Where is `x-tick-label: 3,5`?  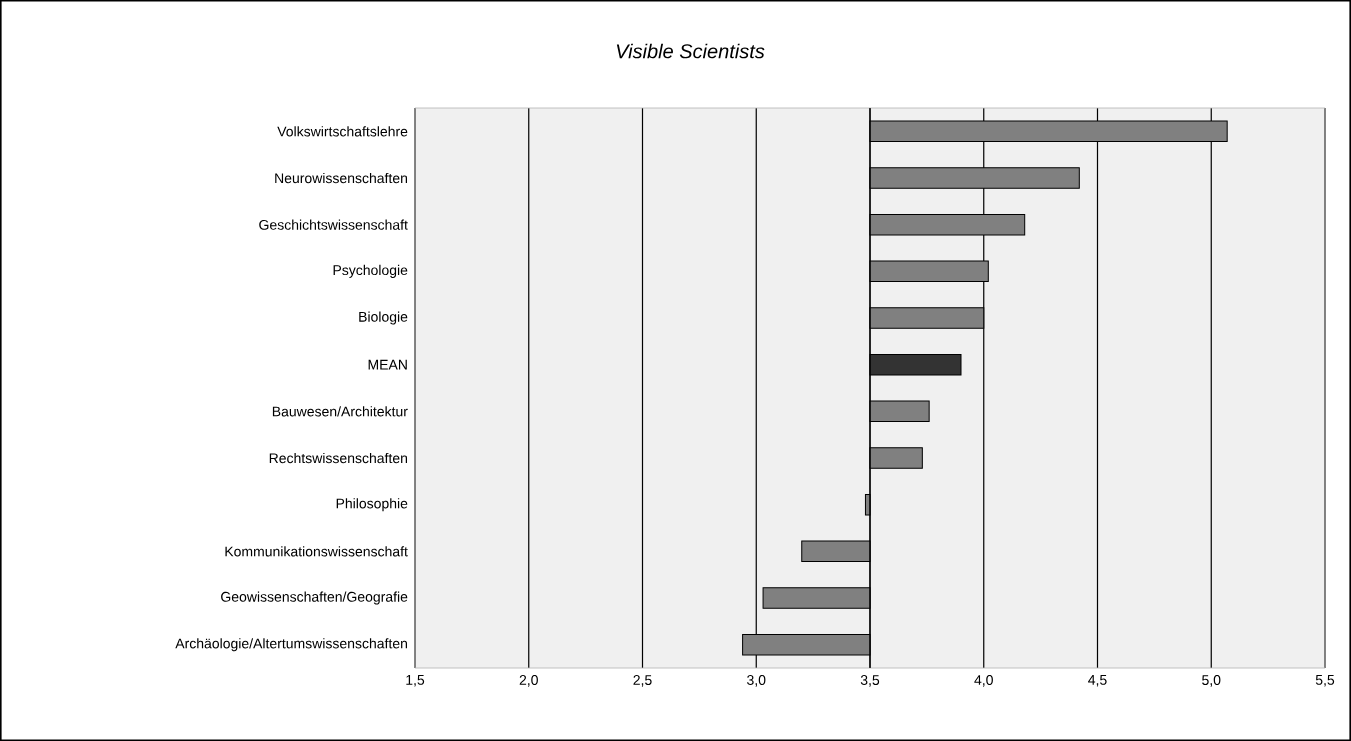 x-tick-label: 3,5 is located at coordinates (870, 681).